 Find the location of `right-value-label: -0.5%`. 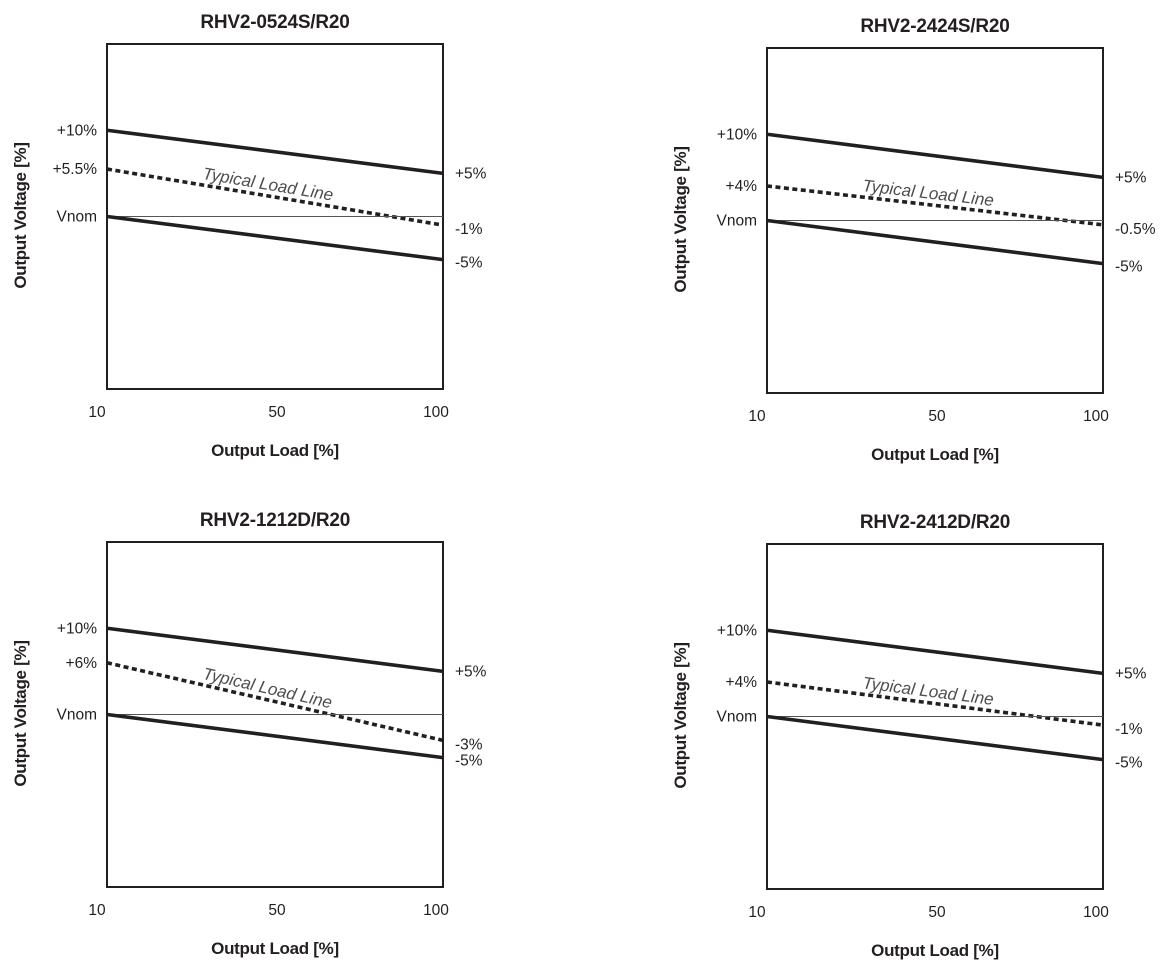

right-value-label: -0.5% is located at coordinates (1135, 229).